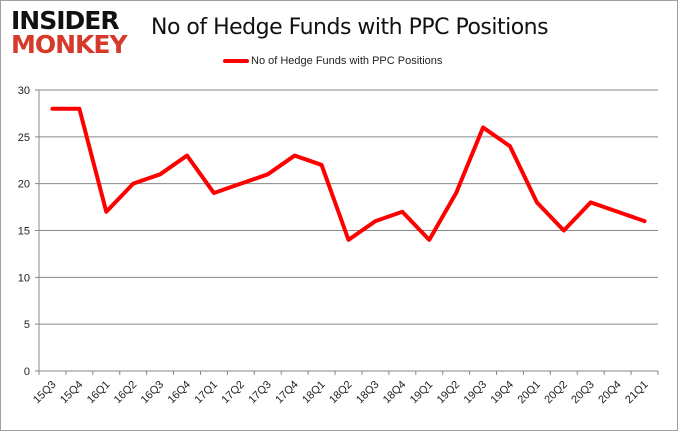 The image size is (678, 431). What do you see at coordinates (556, 393) in the screenshot?
I see `x-tick-label: 20Q2` at bounding box center [556, 393].